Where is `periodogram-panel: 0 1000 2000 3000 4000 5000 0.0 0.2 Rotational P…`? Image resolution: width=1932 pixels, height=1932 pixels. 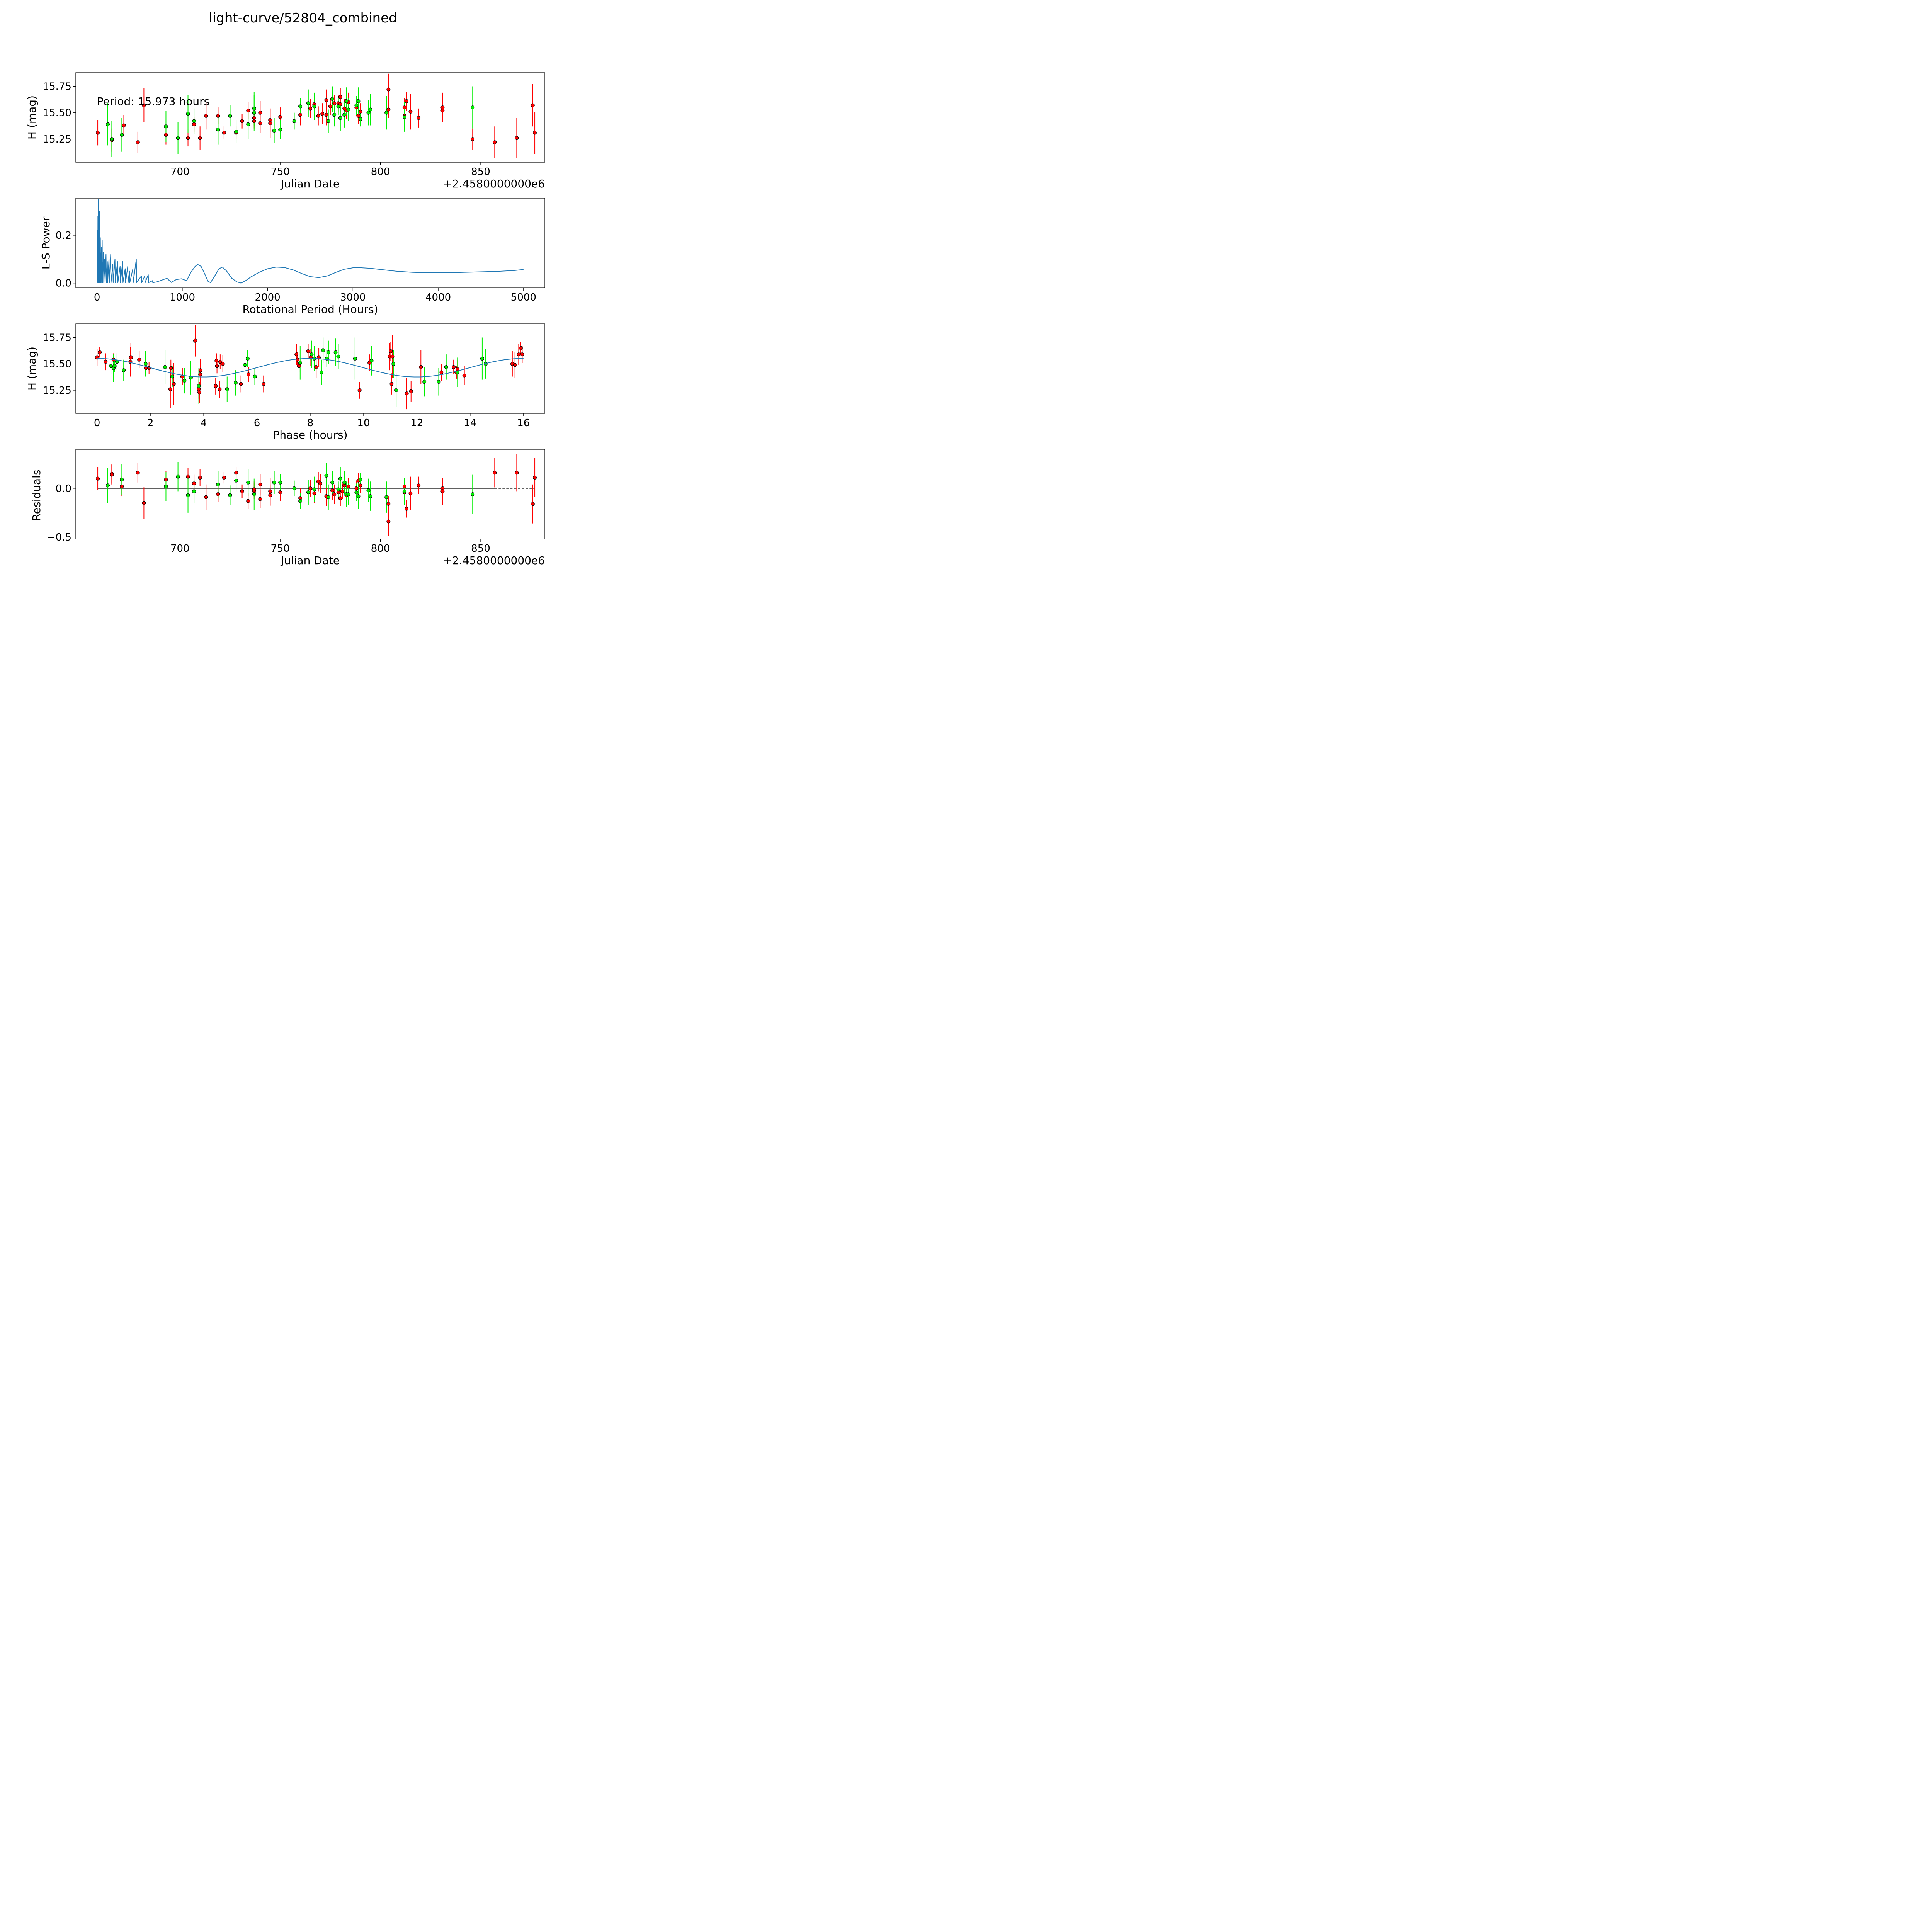
periodogram-panel: 0 1000 2000 3000 4000 5000 0.0 0.2 Rotational P… is located at coordinates (292, 257).